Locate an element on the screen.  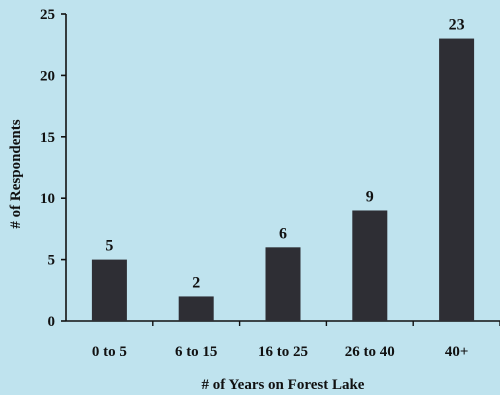
y-axis-title: # of Respondents is located at coordinates (16, 173).